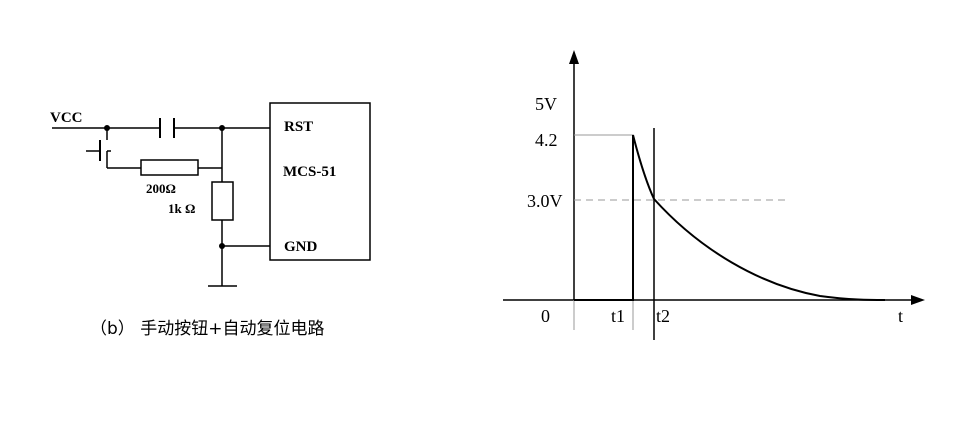  I want to click on mcu-label: MCS-51, so click(309, 172).